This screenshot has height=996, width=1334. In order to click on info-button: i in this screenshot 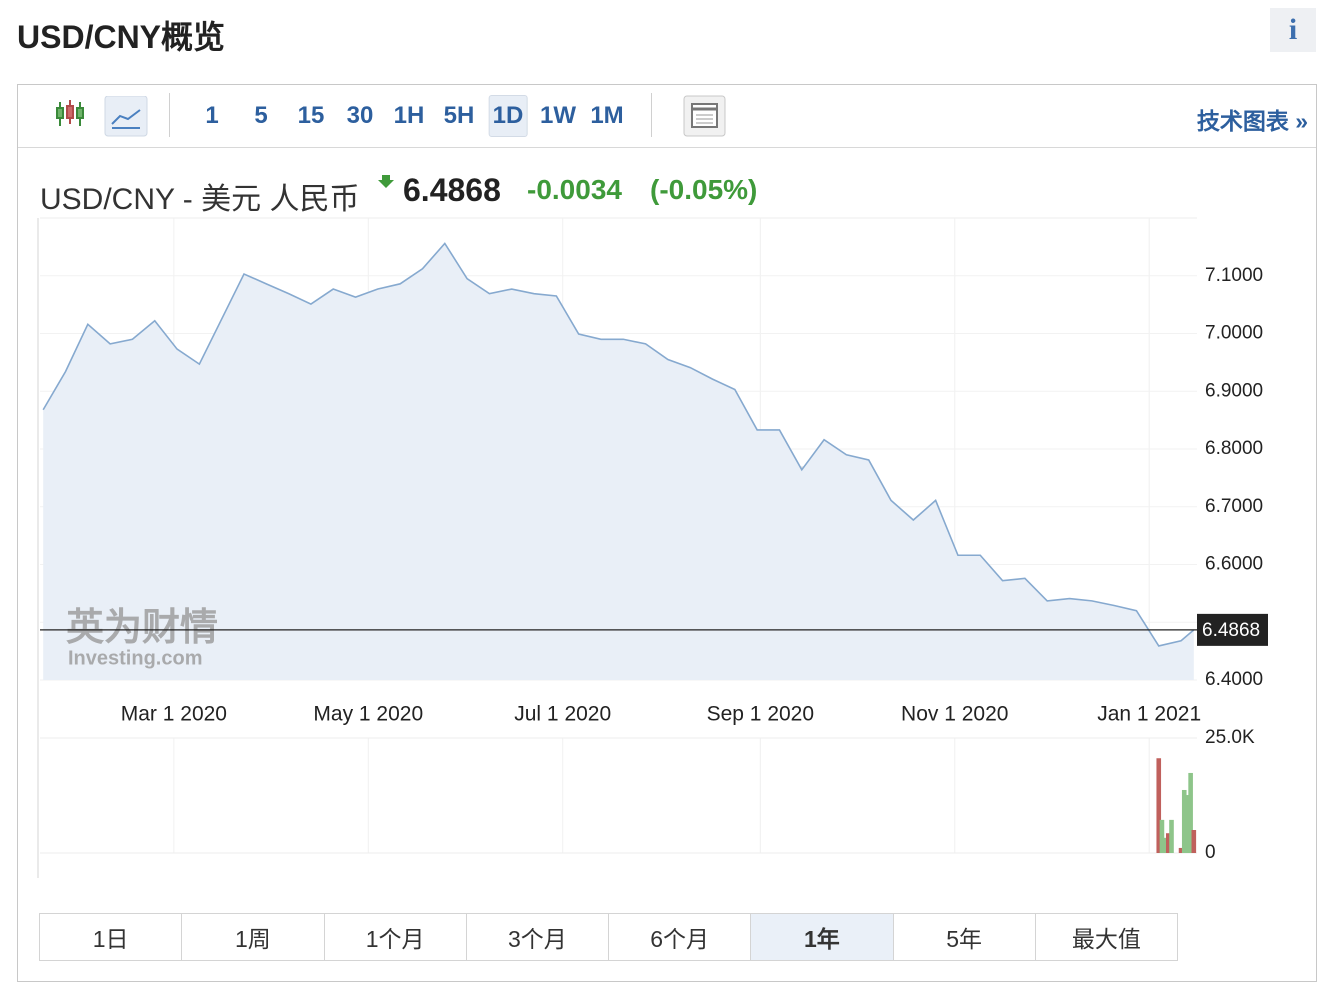, I will do `click(1293, 30)`.